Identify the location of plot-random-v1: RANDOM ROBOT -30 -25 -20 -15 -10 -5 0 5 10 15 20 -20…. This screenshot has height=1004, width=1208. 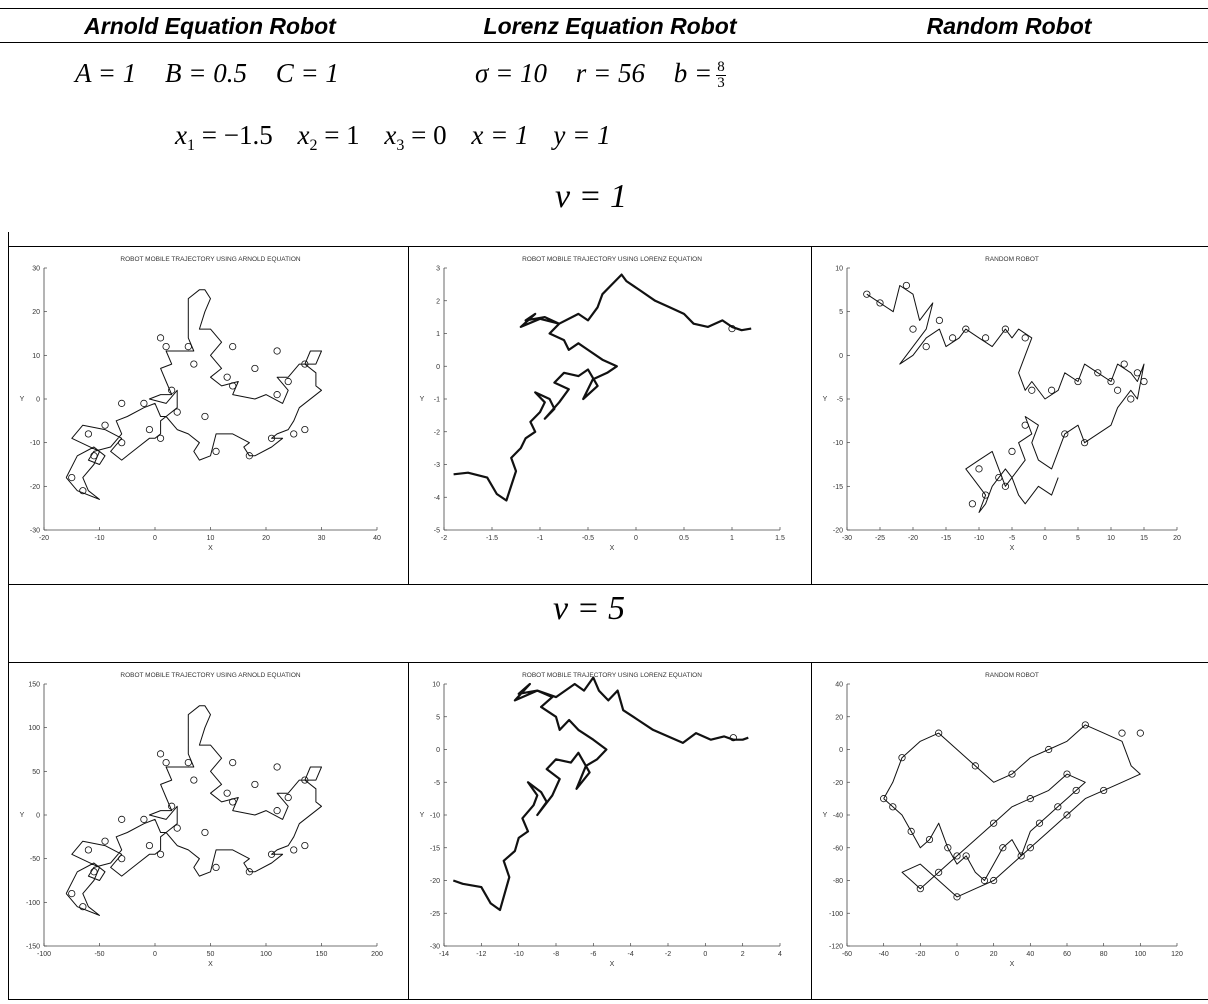
(1002, 404).